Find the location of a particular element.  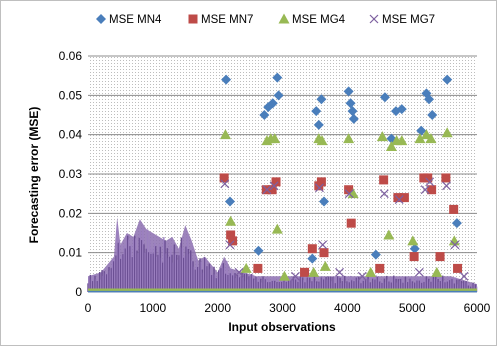

x-tick-label: 4000 is located at coordinates (347, 308).